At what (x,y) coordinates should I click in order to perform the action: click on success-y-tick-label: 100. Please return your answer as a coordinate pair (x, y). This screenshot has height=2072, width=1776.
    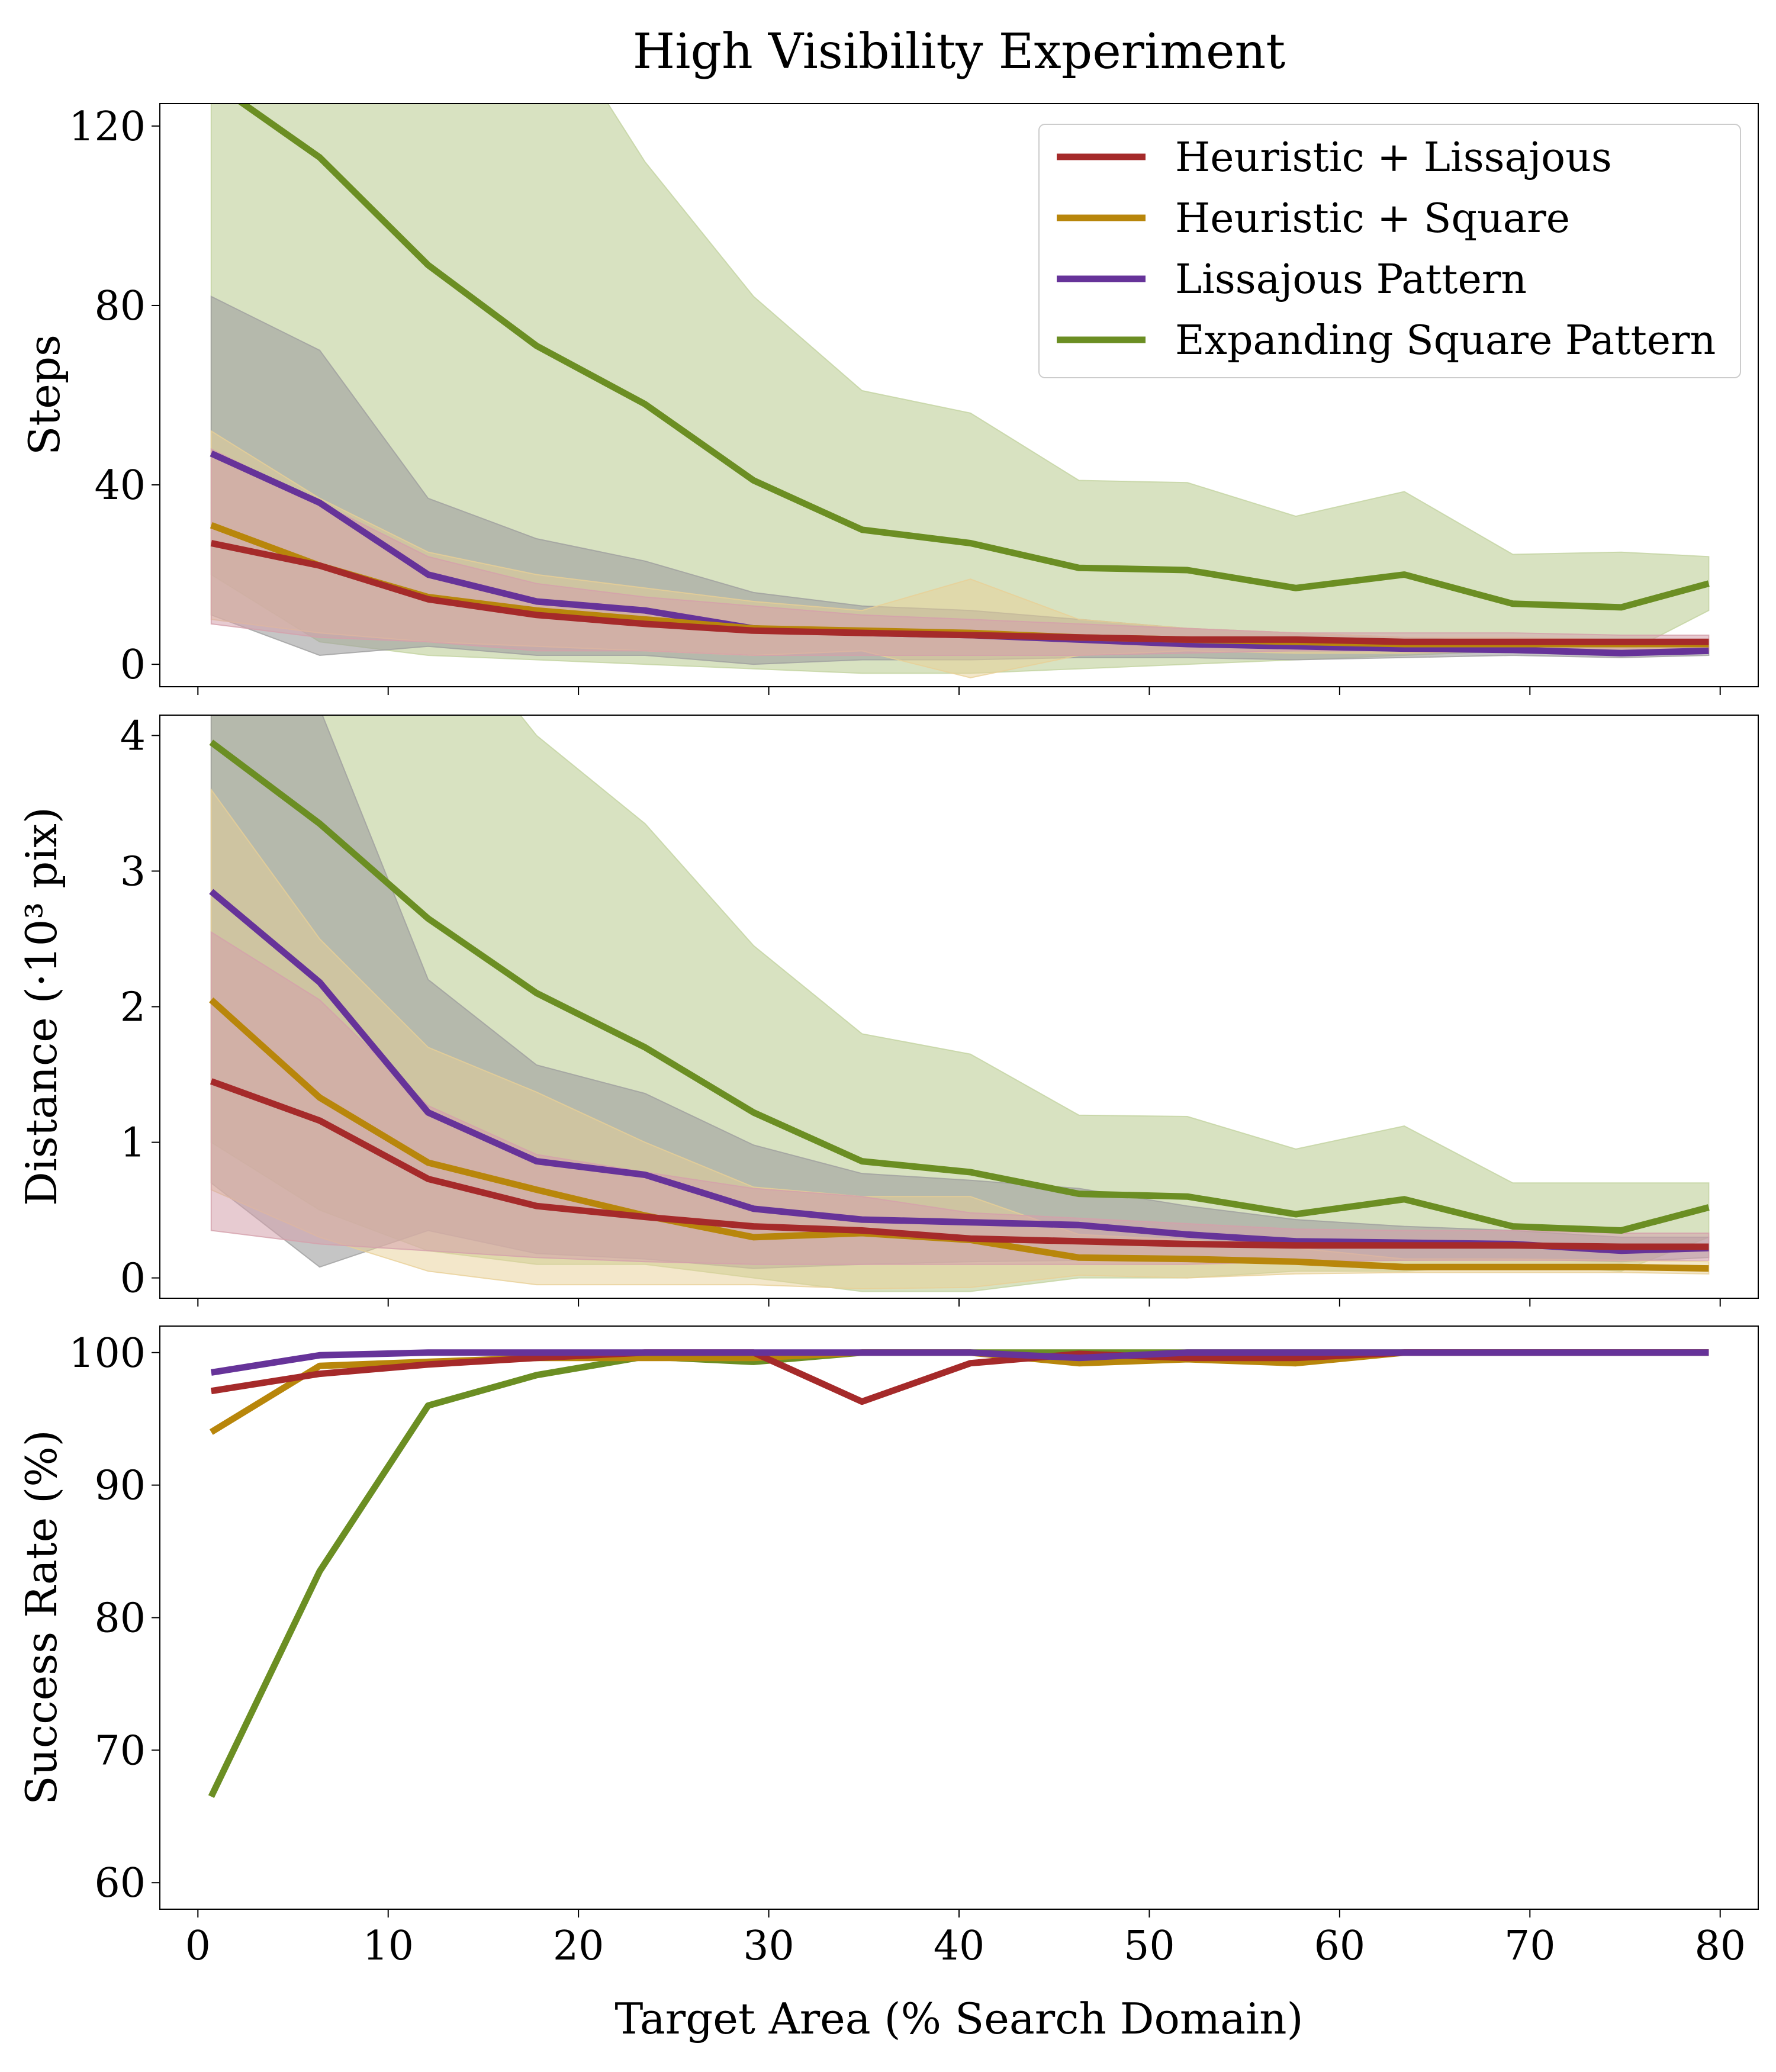
    Looking at the image, I should click on (107, 1353).